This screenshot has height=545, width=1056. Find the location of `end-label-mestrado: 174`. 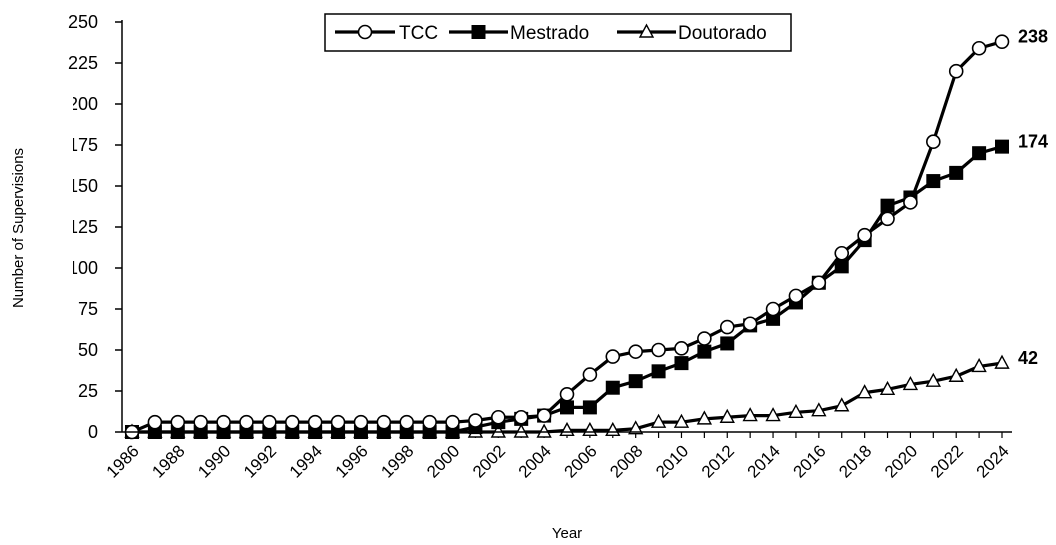

end-label-mestrado: 174 is located at coordinates (1033, 142).